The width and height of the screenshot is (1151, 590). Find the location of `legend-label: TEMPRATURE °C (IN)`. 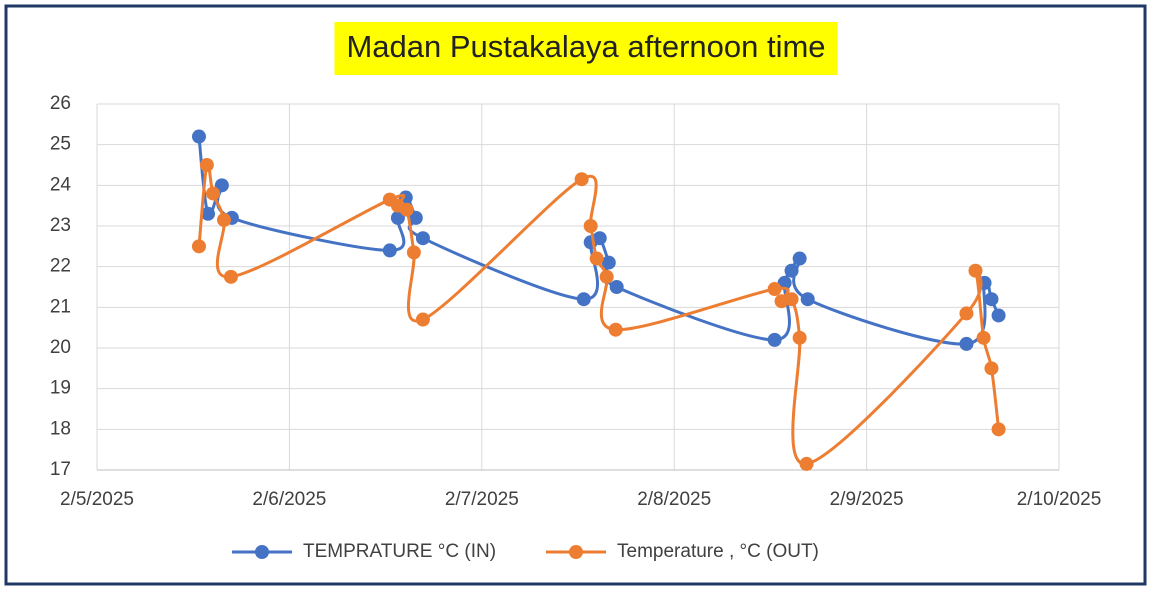

legend-label: TEMPRATURE °C (IN) is located at coordinates (399, 551).